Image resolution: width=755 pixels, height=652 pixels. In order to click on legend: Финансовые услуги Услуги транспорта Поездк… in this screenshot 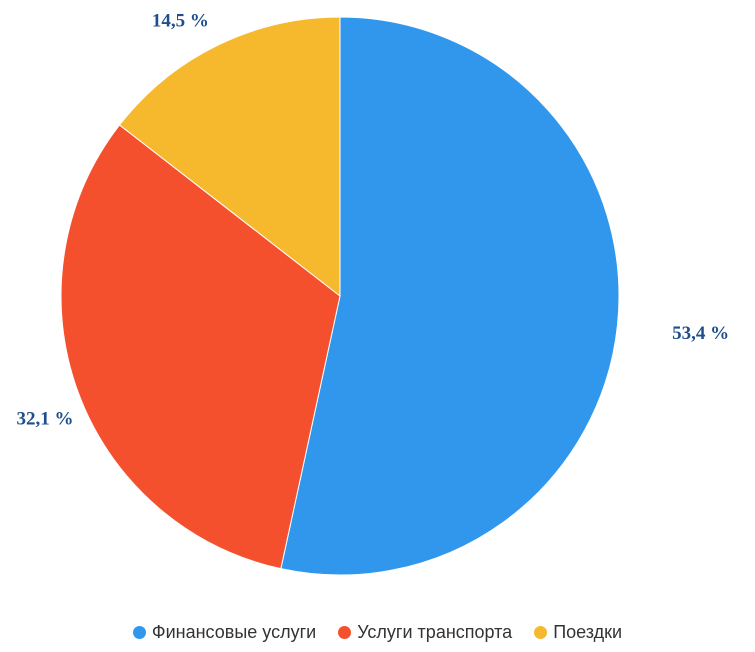, I will do `click(377, 632)`.